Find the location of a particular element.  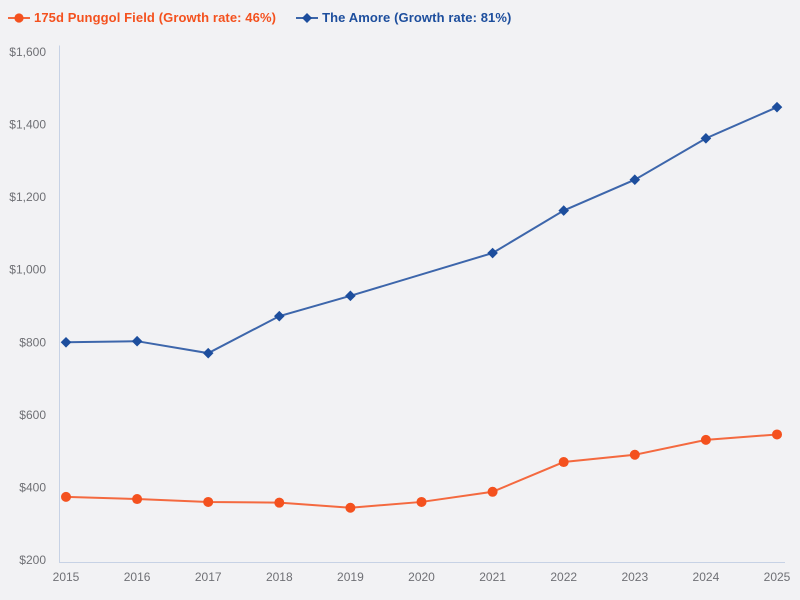

series-line is located at coordinates (421, 471).